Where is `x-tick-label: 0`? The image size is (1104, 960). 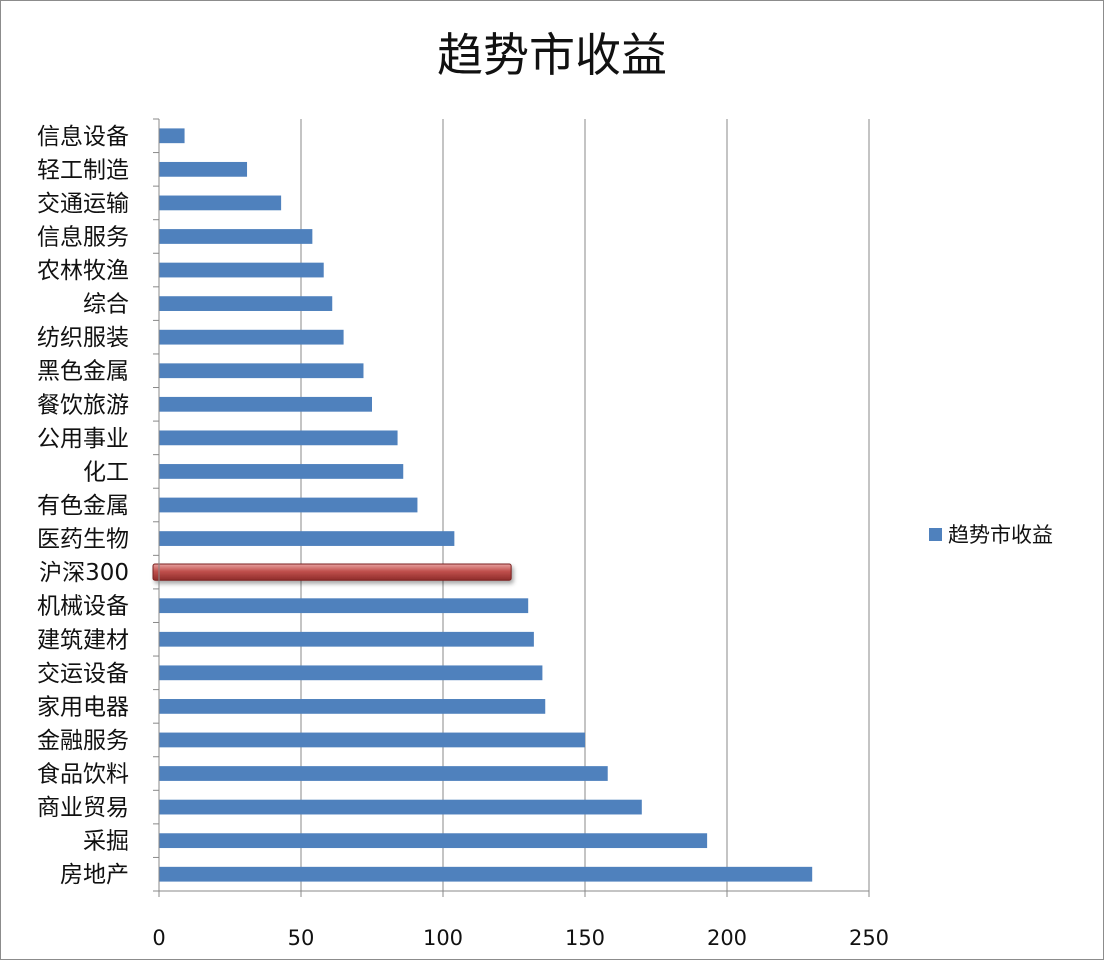 x-tick-label: 0 is located at coordinates (158, 938).